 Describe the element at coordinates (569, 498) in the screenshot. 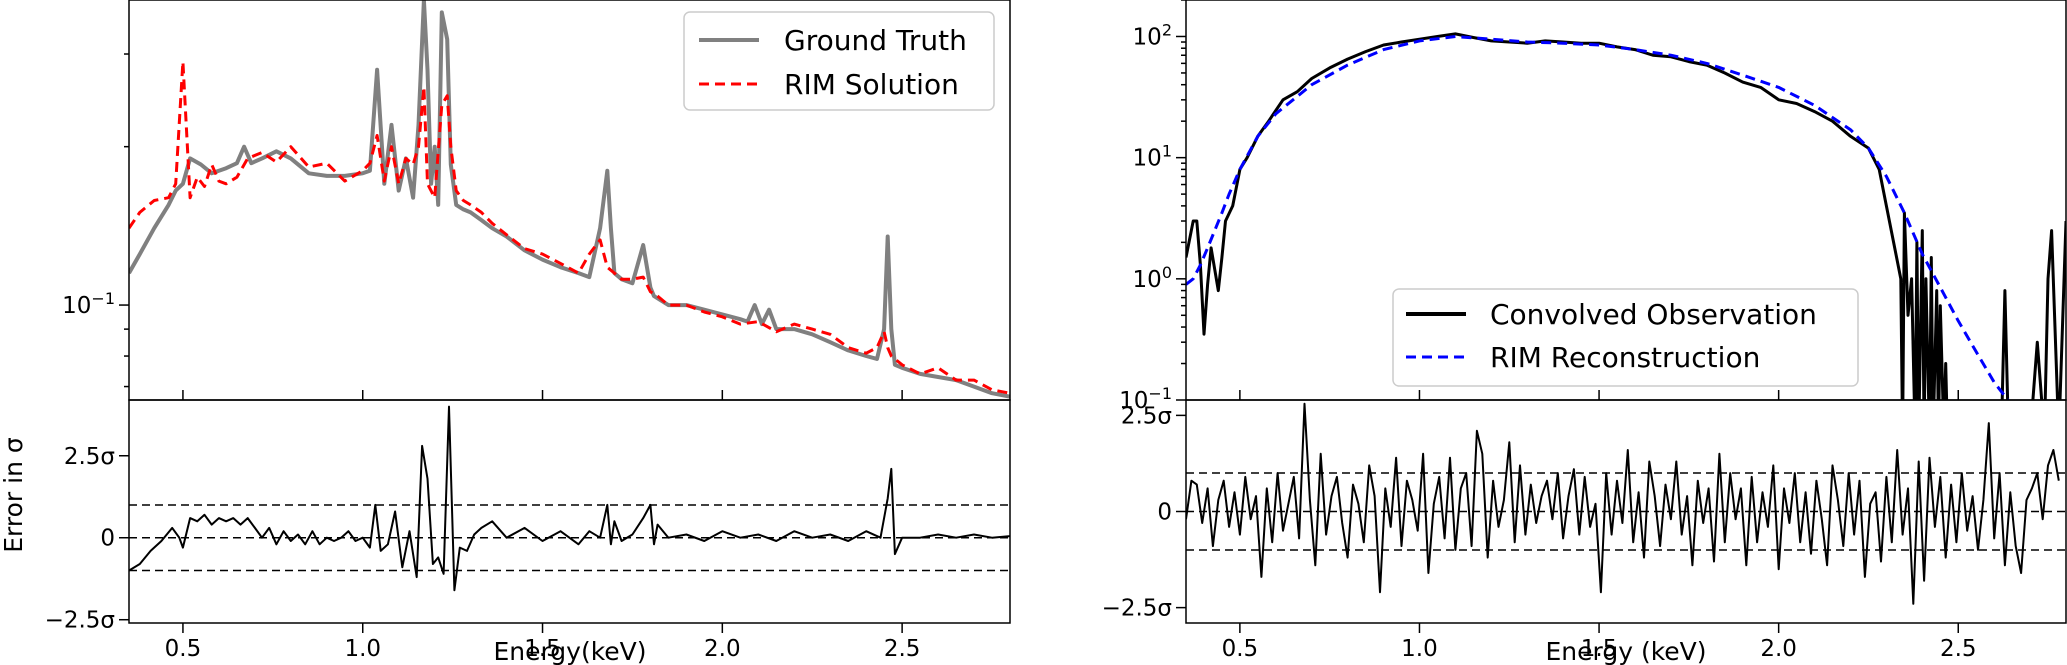

I see `left-series-error` at that location.